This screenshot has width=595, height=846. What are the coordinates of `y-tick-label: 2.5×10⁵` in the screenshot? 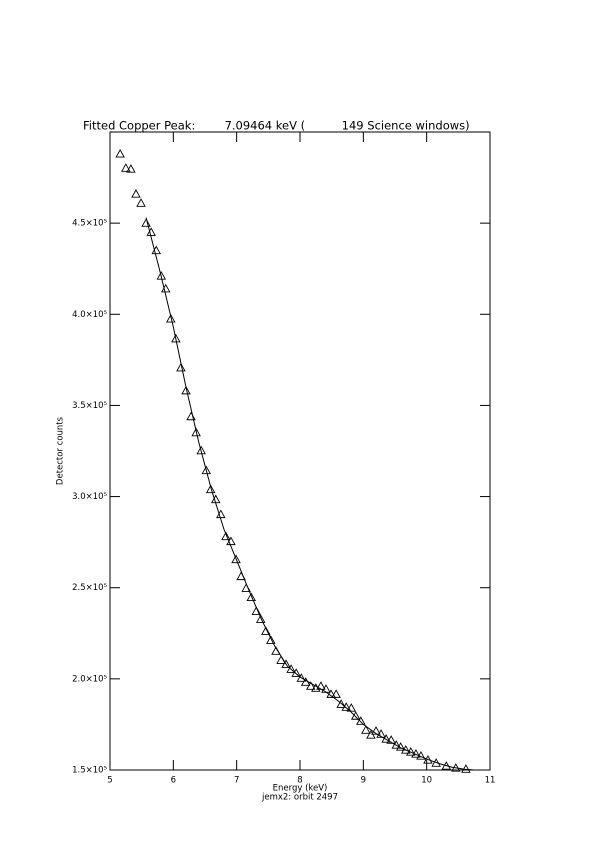 It's located at (89, 588).